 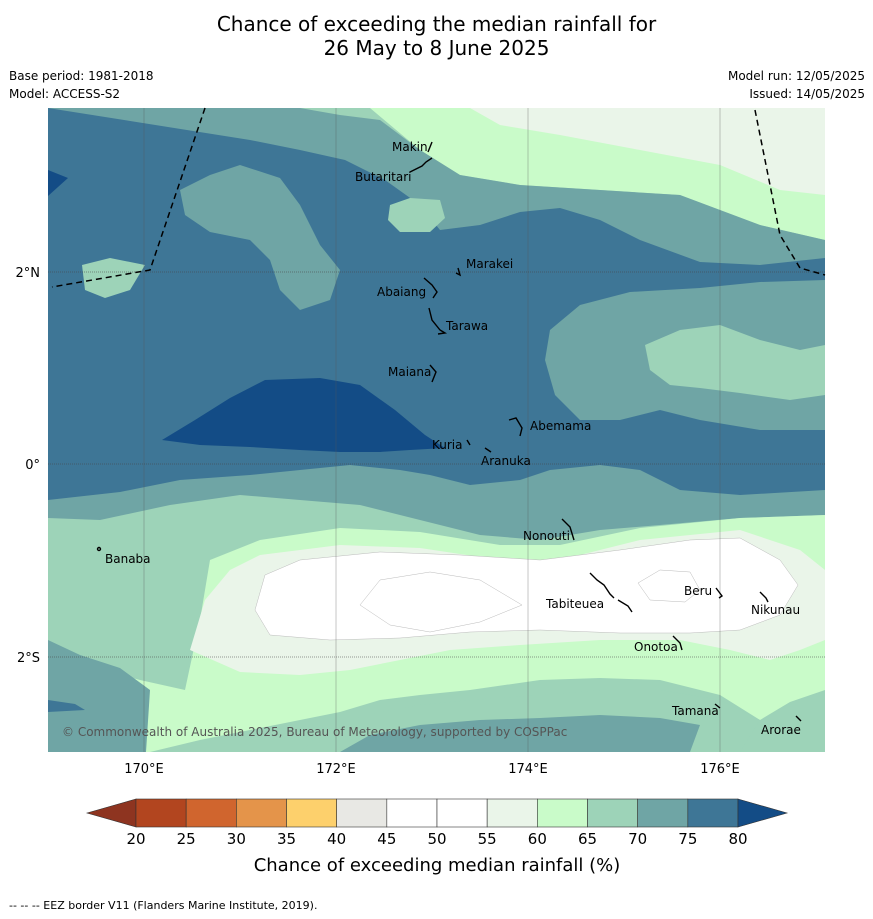 What do you see at coordinates (625, 606) in the screenshot?
I see `island-tabiteuea-south-outline` at bounding box center [625, 606].